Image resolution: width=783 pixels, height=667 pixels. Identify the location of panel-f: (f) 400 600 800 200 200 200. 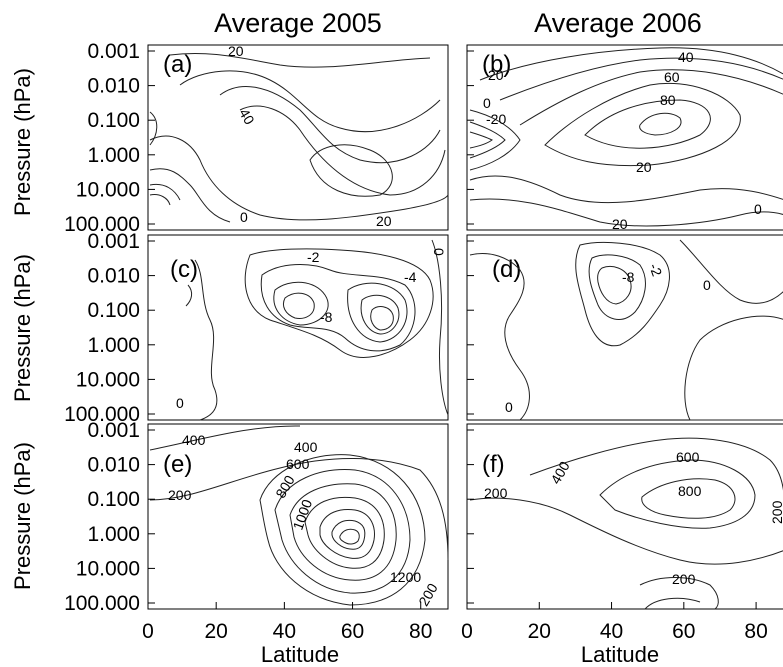
(624, 516).